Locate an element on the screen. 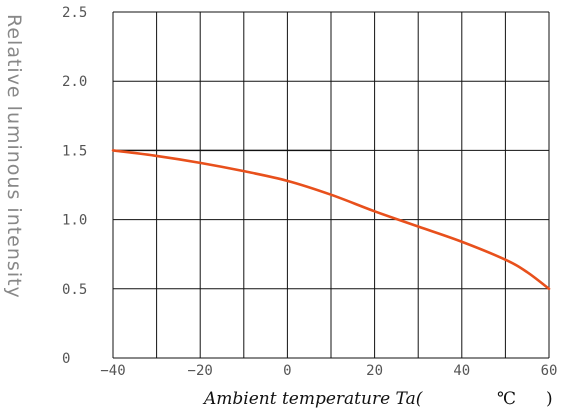 The image size is (564, 414). x-tick-label: −40 is located at coordinates (112, 371).